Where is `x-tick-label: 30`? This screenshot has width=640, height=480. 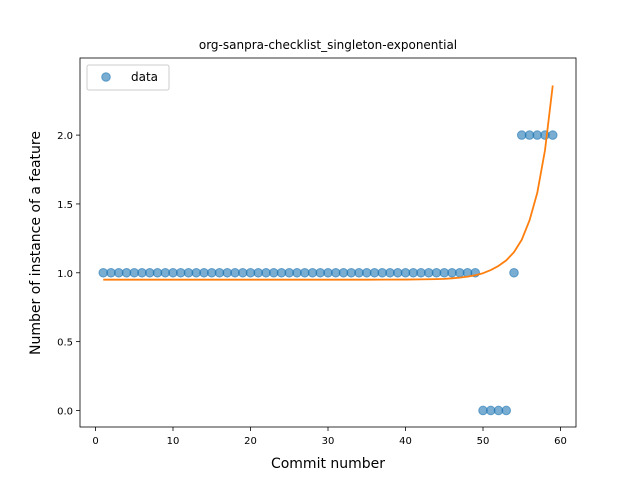
x-tick-label: 30 is located at coordinates (328, 441).